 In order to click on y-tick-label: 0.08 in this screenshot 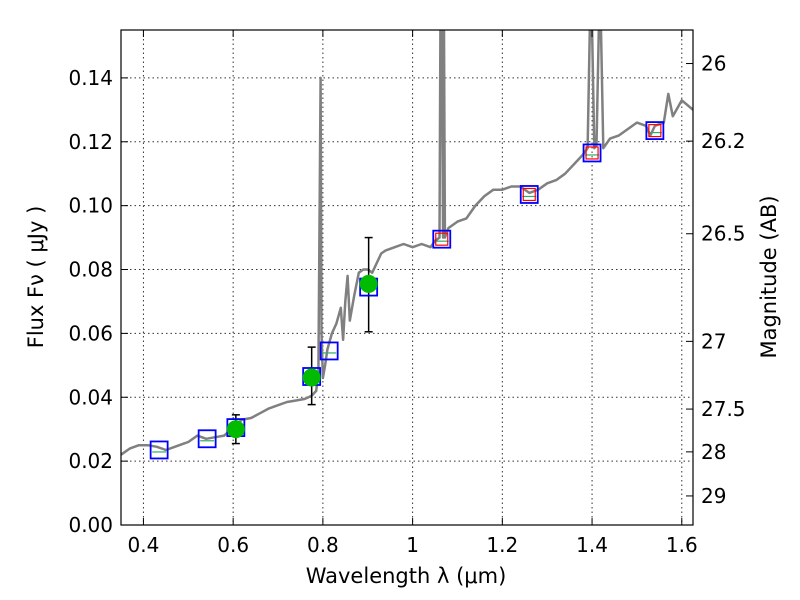, I will do `click(90, 270)`.